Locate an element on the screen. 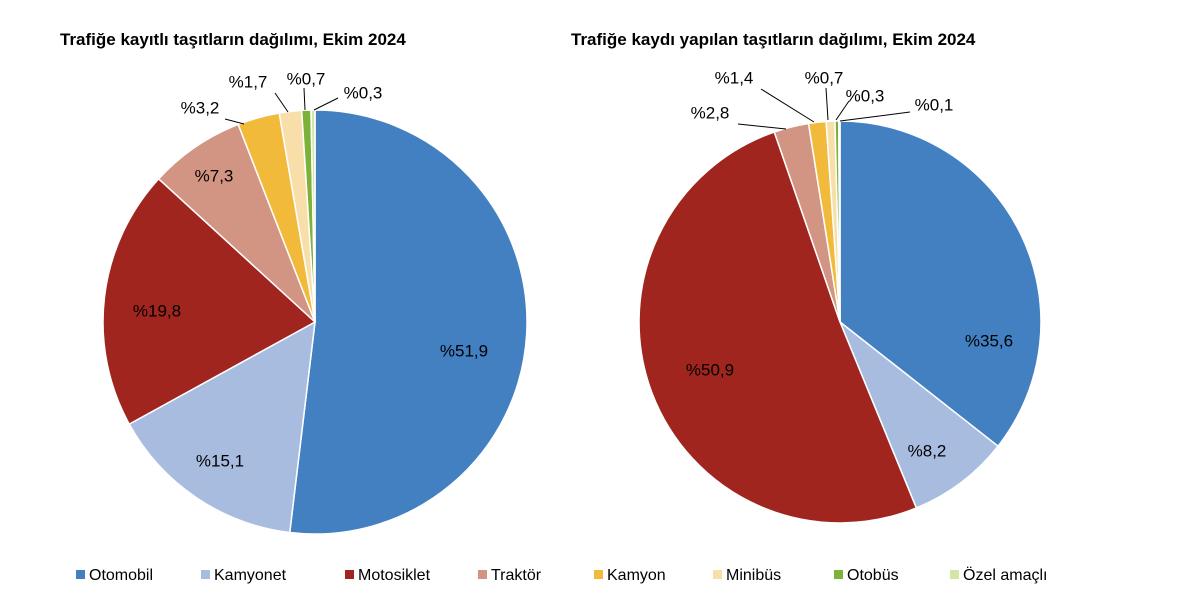 This screenshot has height=611, width=1200. legend-label-kamyonet: Kamyonet is located at coordinates (250, 575).